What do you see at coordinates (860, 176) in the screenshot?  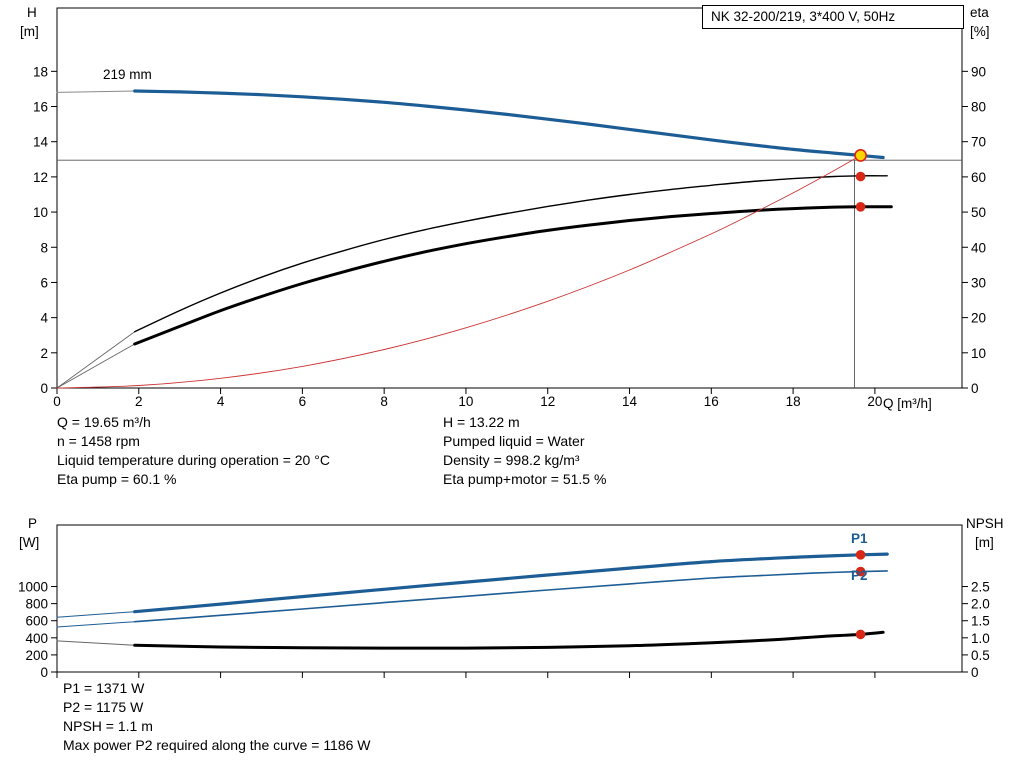 I see `eta-pump-duty-dot` at bounding box center [860, 176].